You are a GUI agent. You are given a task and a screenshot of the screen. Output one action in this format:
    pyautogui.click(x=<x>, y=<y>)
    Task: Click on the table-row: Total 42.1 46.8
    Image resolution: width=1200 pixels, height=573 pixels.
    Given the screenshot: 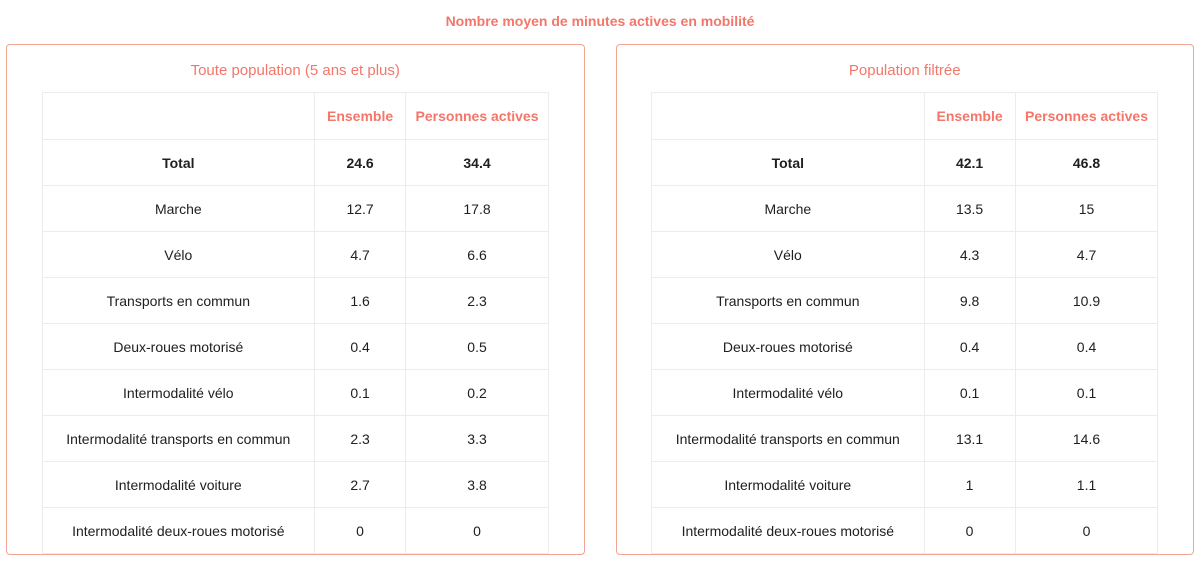 What is the action you would take?
    pyautogui.click(x=905, y=162)
    